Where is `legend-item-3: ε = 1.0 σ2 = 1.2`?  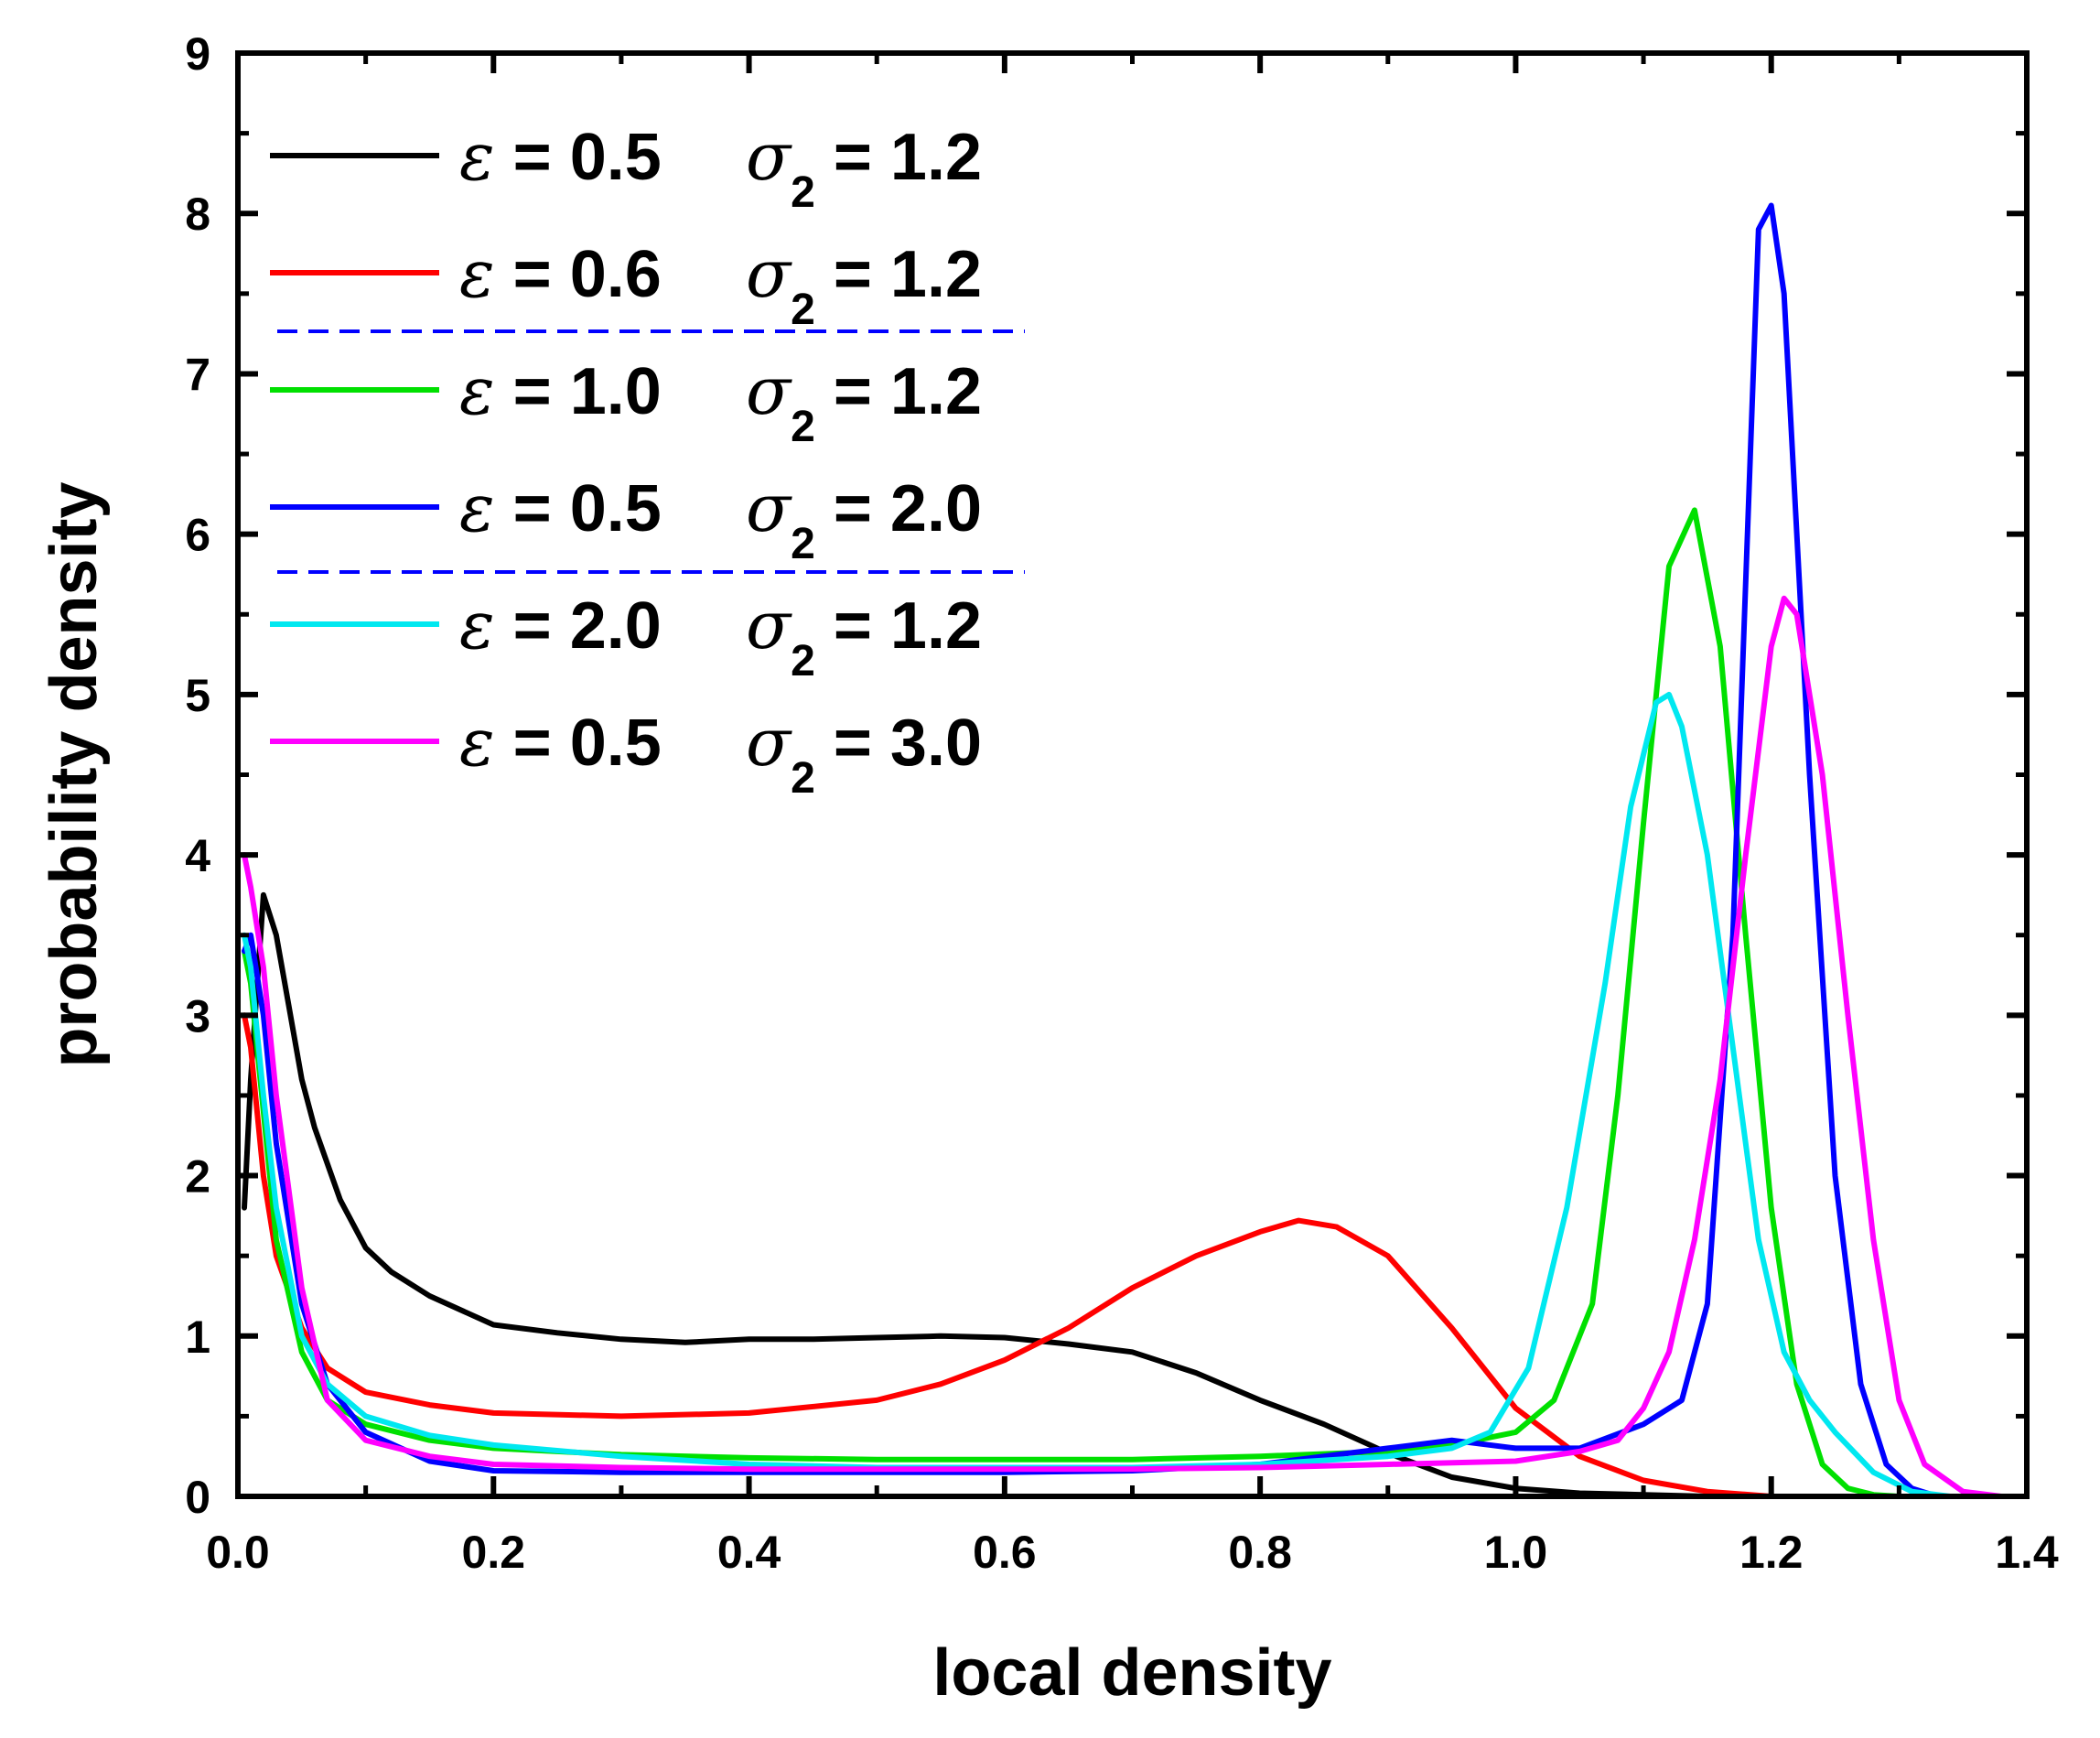 legend-item-3: ε = 1.0 σ2 = 1.2 is located at coordinates (626, 401).